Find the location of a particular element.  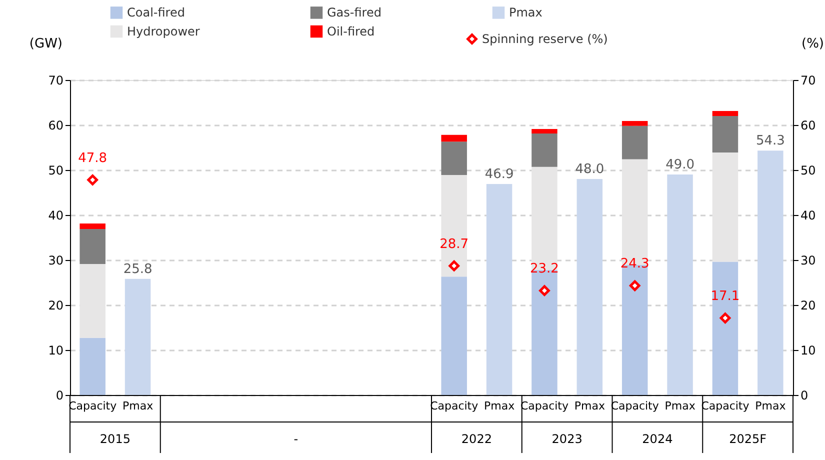

y2-tick-label: 40 is located at coordinates (808, 215).